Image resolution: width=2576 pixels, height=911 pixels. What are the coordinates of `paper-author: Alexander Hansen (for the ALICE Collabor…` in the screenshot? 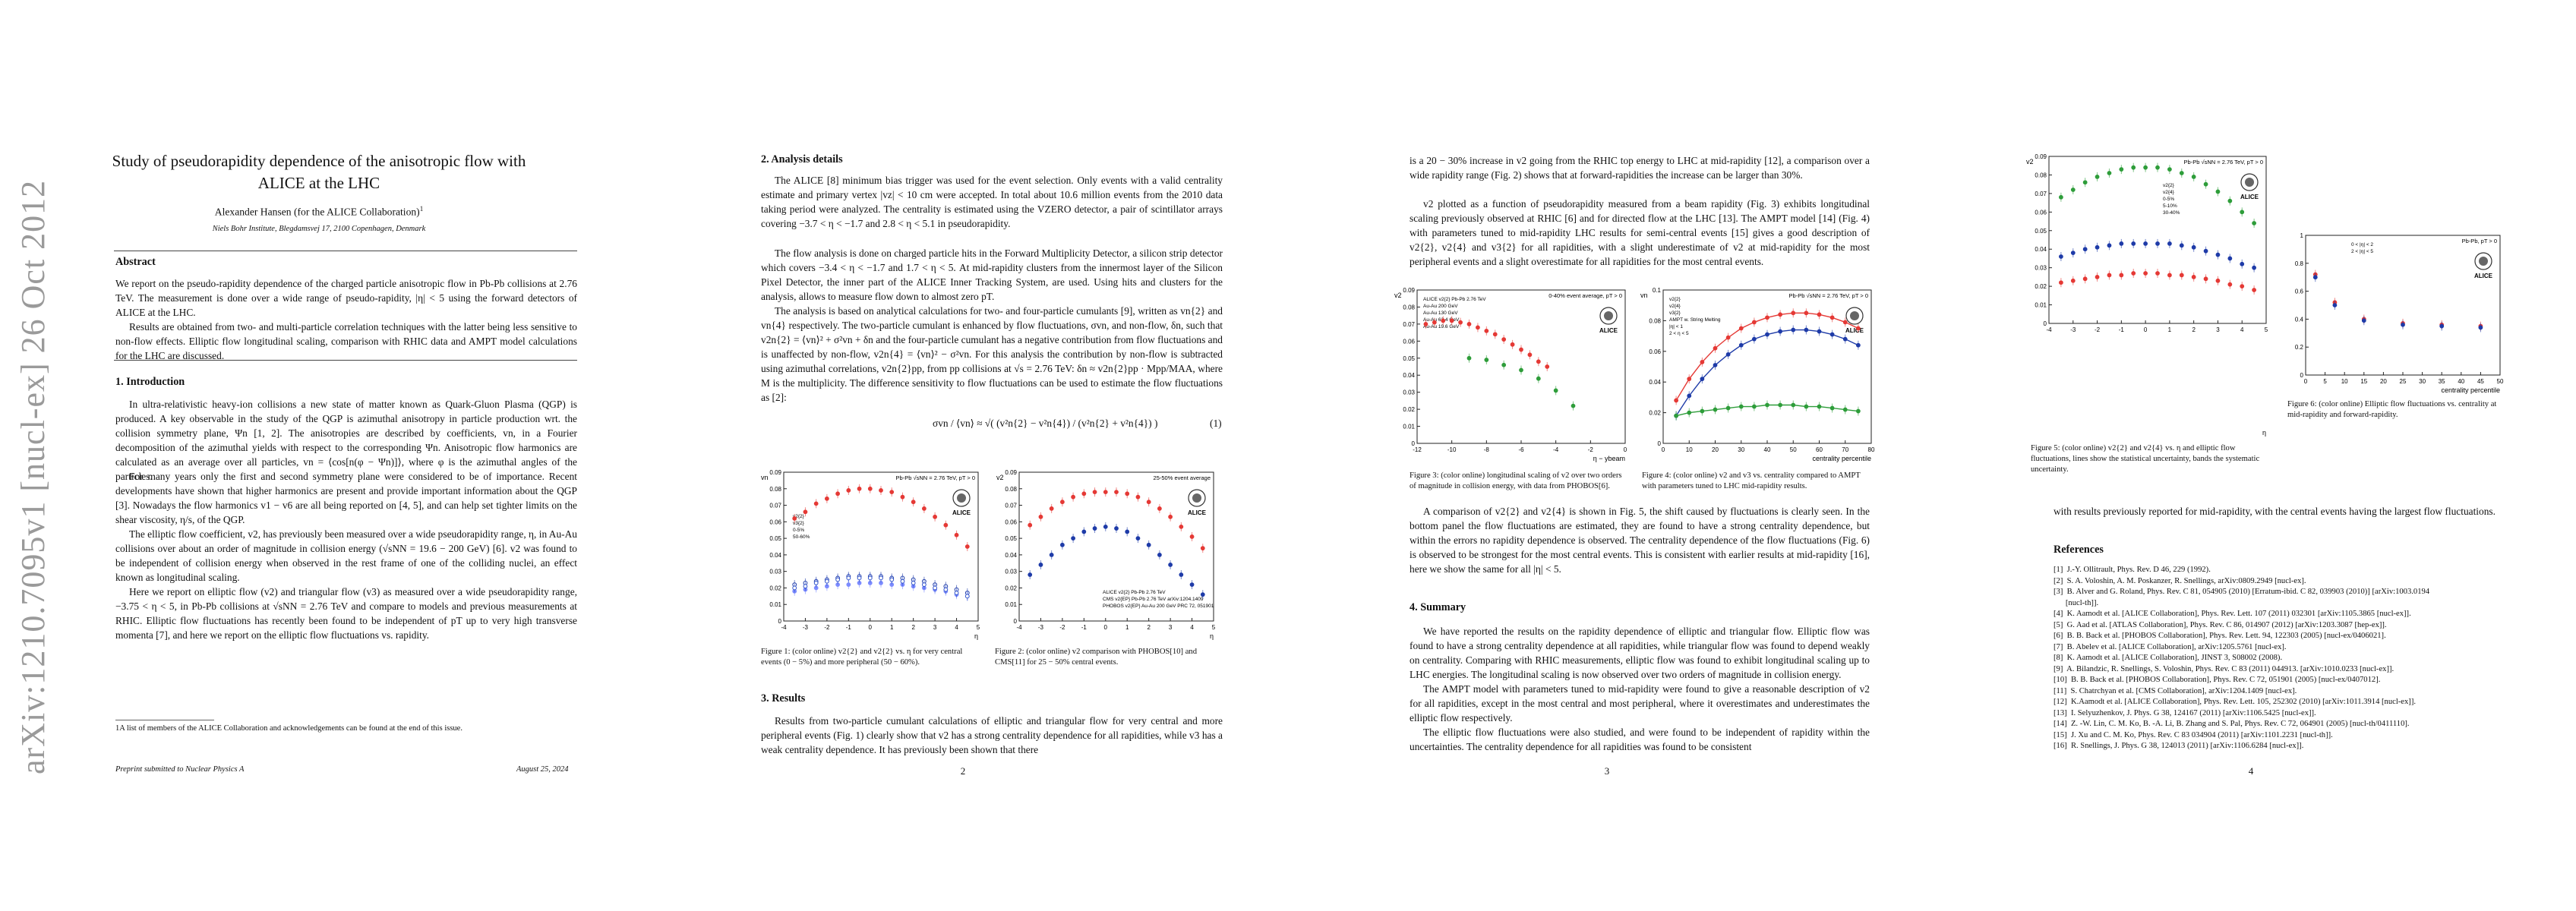 It's located at (319, 212).